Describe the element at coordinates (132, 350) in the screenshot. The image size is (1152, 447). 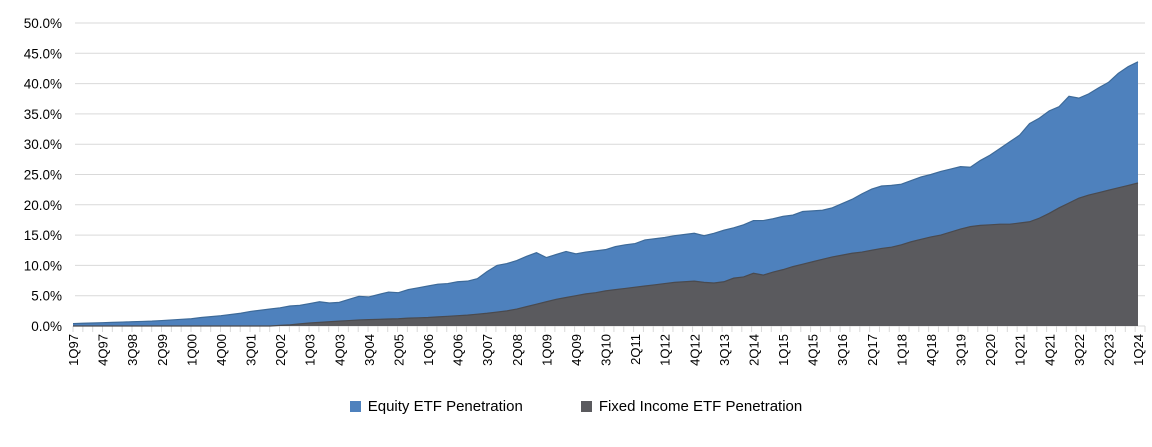
I see `x-axis-tick-label: 3Q98` at that location.